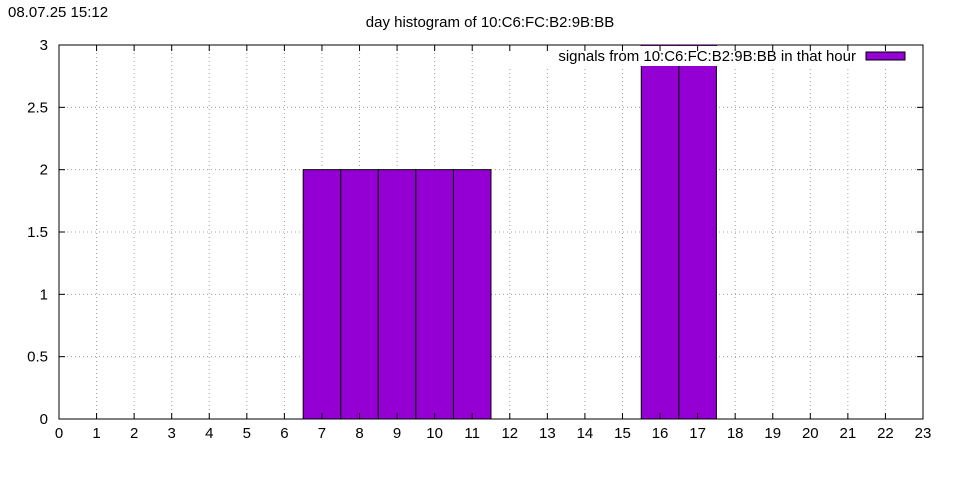 Image resolution: width=960 pixels, height=480 pixels. Describe the element at coordinates (923, 433) in the screenshot. I see `x-tick-label: 23` at that location.